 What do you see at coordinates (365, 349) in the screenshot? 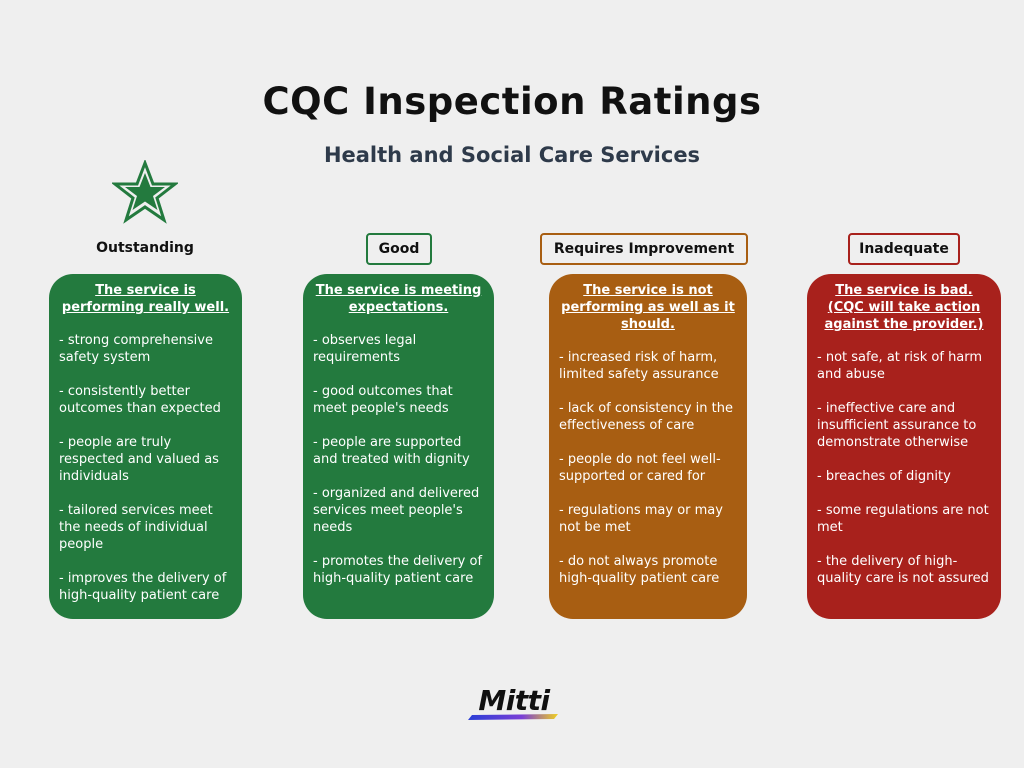
I see `card-point: - observes legal requirements` at bounding box center [365, 349].